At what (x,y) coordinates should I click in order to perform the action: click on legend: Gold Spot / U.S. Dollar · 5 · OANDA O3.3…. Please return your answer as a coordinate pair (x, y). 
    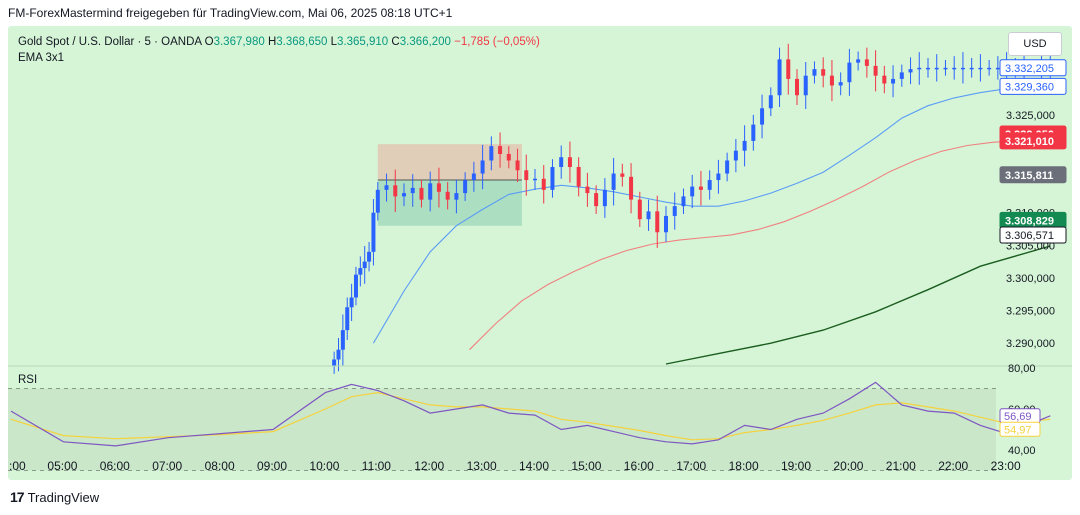
    Looking at the image, I should click on (279, 50).